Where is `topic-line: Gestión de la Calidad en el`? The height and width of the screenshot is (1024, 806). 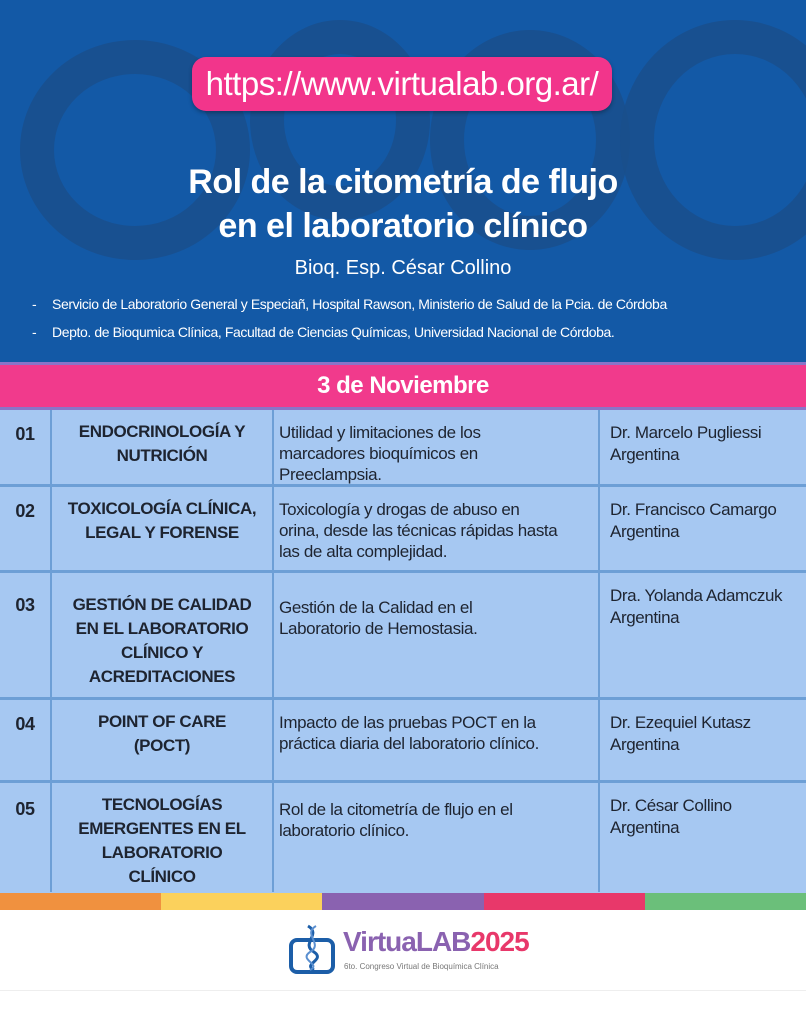 topic-line: Gestión de la Calidad en el is located at coordinates (376, 607).